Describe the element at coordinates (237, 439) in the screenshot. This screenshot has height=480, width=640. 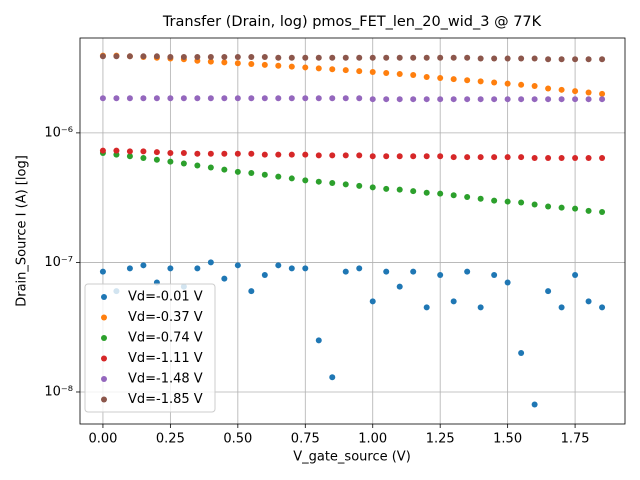
I see `x-tick-label: 0.50` at that location.